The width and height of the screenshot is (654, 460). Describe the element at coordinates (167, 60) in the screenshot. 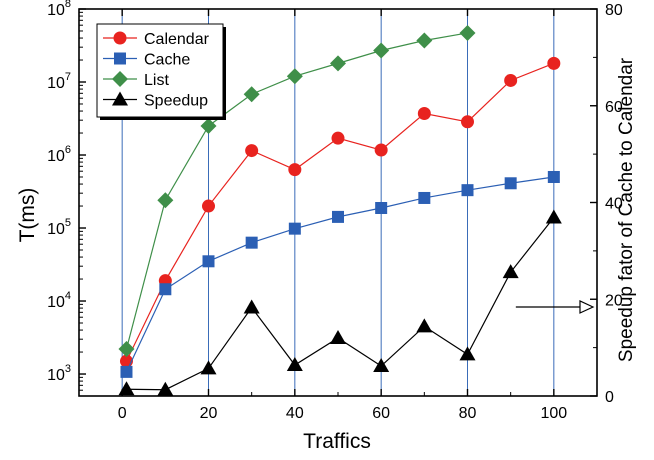

I see `legend-label: Cache` at that location.